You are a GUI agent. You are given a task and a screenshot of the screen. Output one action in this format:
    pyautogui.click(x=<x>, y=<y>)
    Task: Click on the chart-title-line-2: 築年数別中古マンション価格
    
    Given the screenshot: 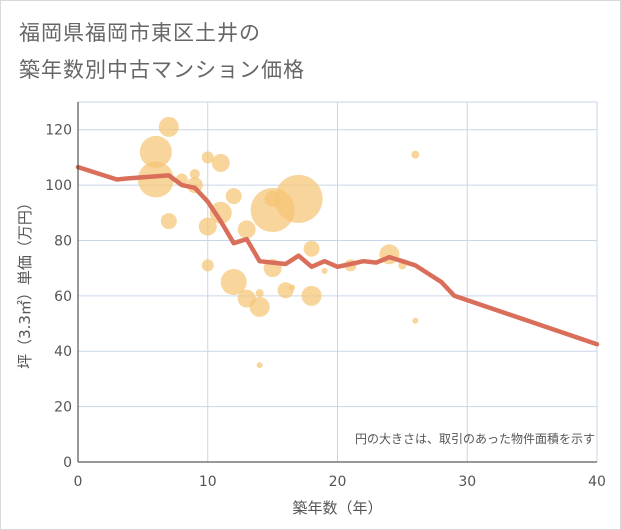 What is the action you would take?
    pyautogui.click(x=162, y=70)
    